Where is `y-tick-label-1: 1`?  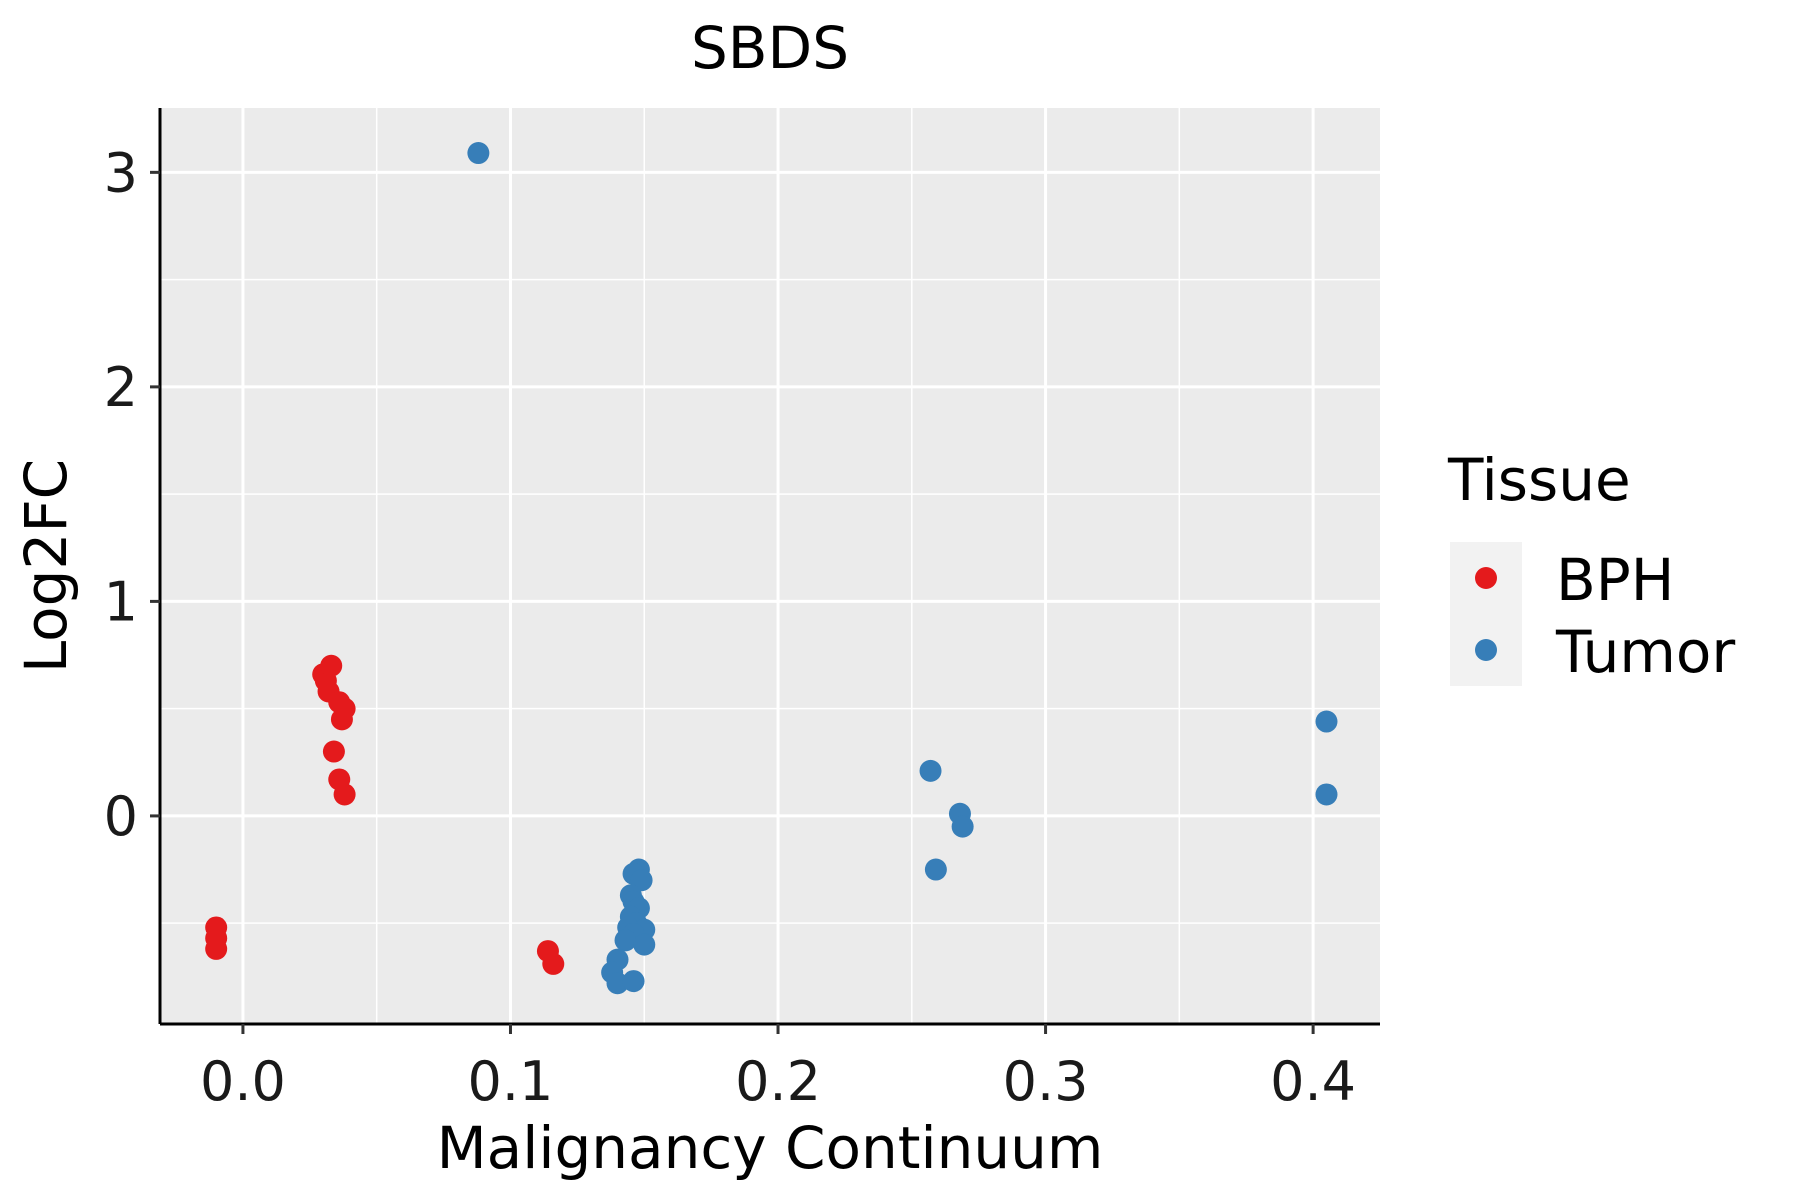
y-tick-label-1: 1 is located at coordinates (121, 601).